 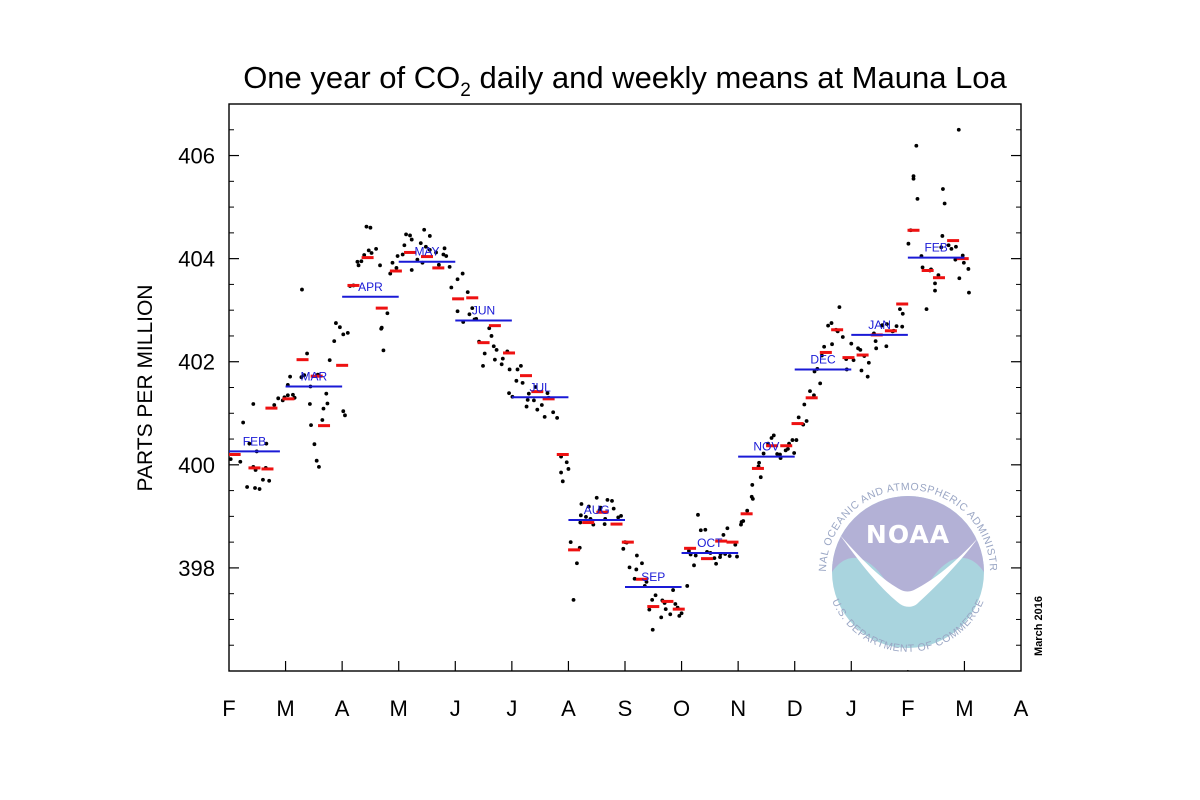 What do you see at coordinates (1039, 626) in the screenshot?
I see `chart-credit: March 2016` at bounding box center [1039, 626].